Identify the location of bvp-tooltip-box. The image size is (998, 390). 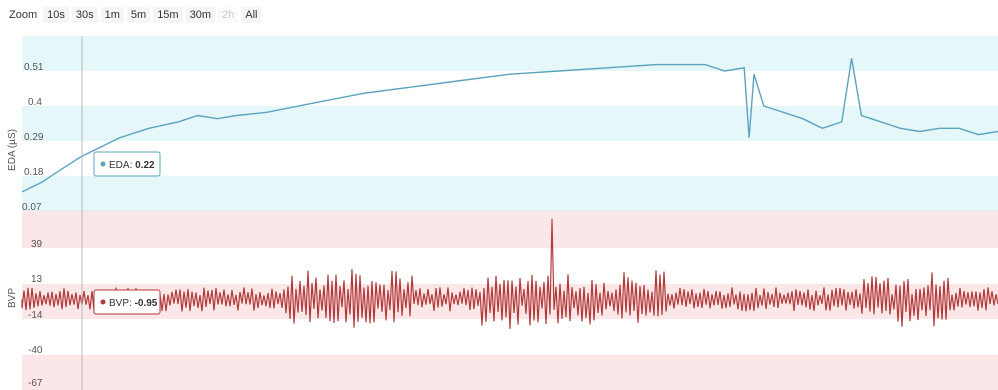
(127, 302).